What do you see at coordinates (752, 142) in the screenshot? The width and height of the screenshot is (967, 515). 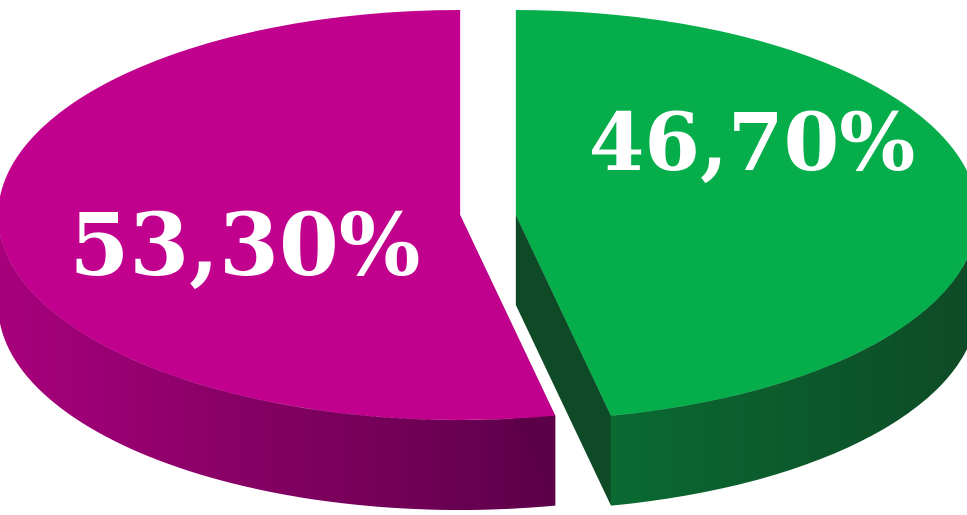 I see `slice-label-green: 46,70%` at bounding box center [752, 142].